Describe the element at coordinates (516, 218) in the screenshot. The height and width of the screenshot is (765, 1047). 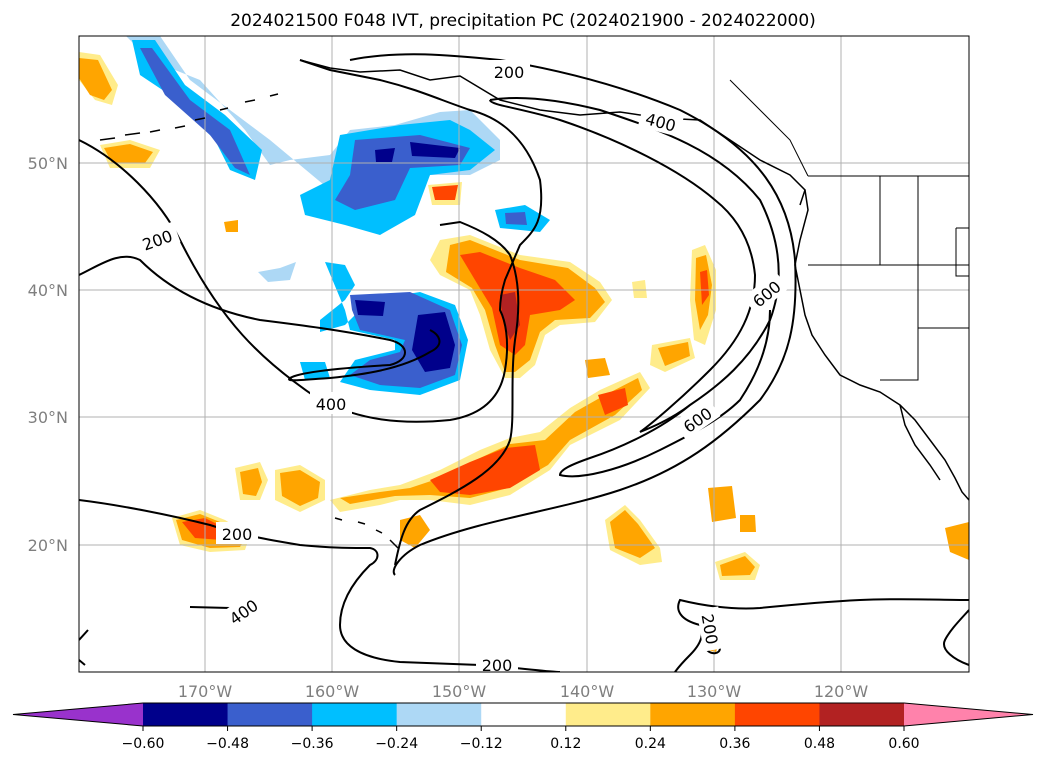
I see `neg-area-small-1b` at that location.